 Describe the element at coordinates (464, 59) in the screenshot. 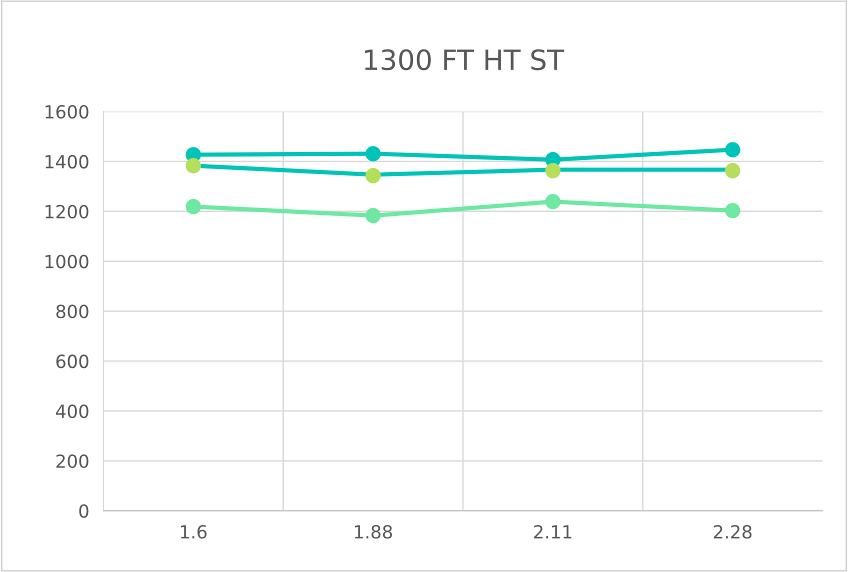

I see `chart-title: 1300 FT HT ST` at that location.